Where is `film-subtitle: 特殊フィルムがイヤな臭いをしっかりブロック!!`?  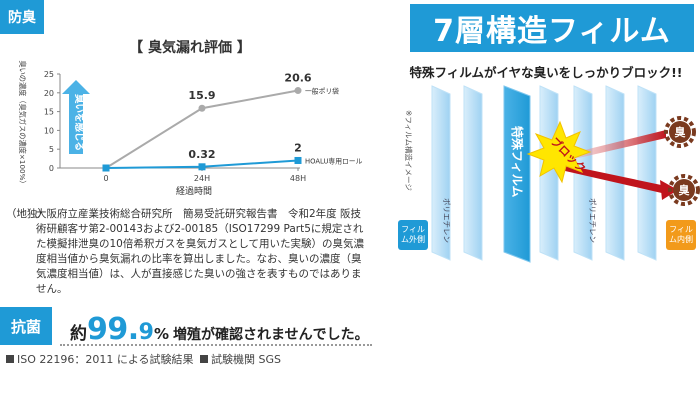 film-subtitle: 特殊フィルムがイヤな臭いをしっかりブロック!! is located at coordinates (546, 72).